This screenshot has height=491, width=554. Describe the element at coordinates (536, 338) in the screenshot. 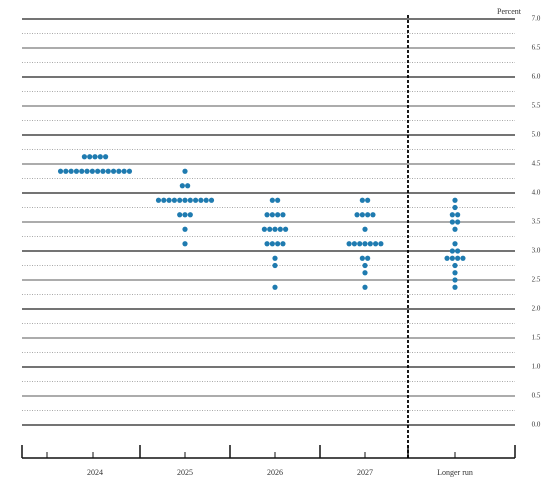

I see `y-tick-label: 1.5` at that location.